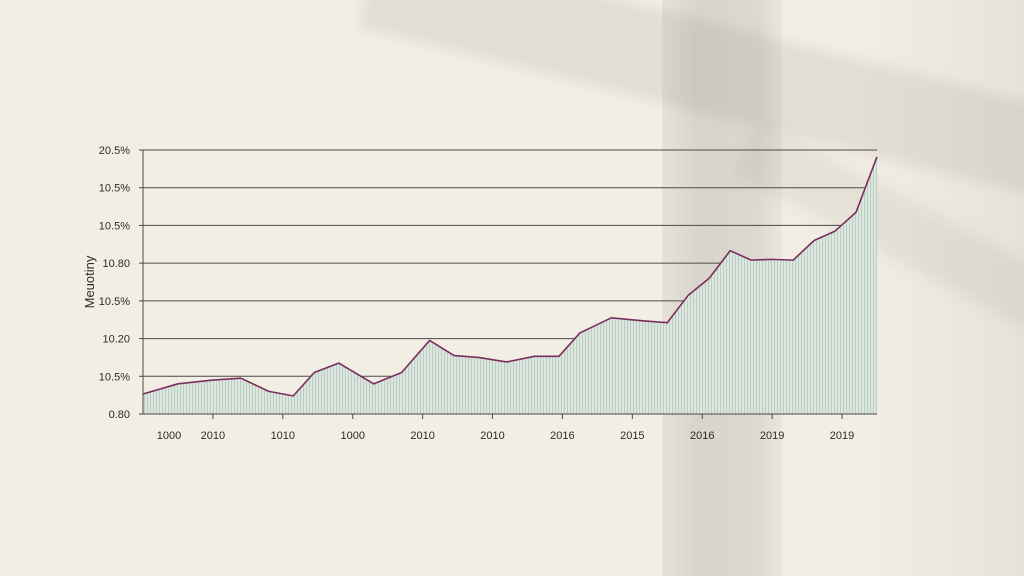 Image resolution: width=1024 pixels, height=576 pixels. Describe the element at coordinates (114, 283) in the screenshot. I see `y-tick-labels: 20.5% 10.5% 10.5% 10.80 10.5% 10.20 10.5% 0.80` at that location.